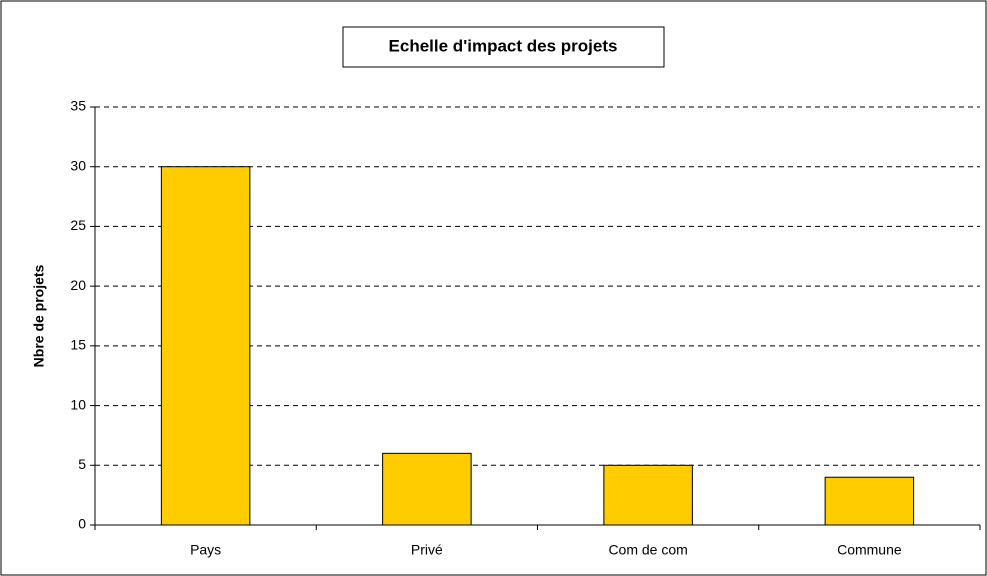  Describe the element at coordinates (78, 165) in the screenshot. I see `y-tick-label: 30` at that location.